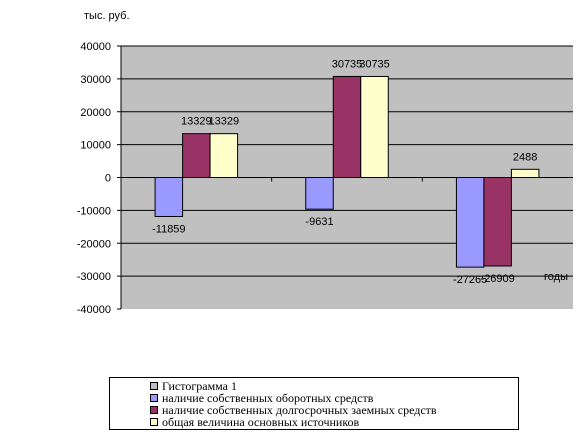  Describe the element at coordinates (525, 157) in the screenshot. I see `data-label: 2488` at that location.